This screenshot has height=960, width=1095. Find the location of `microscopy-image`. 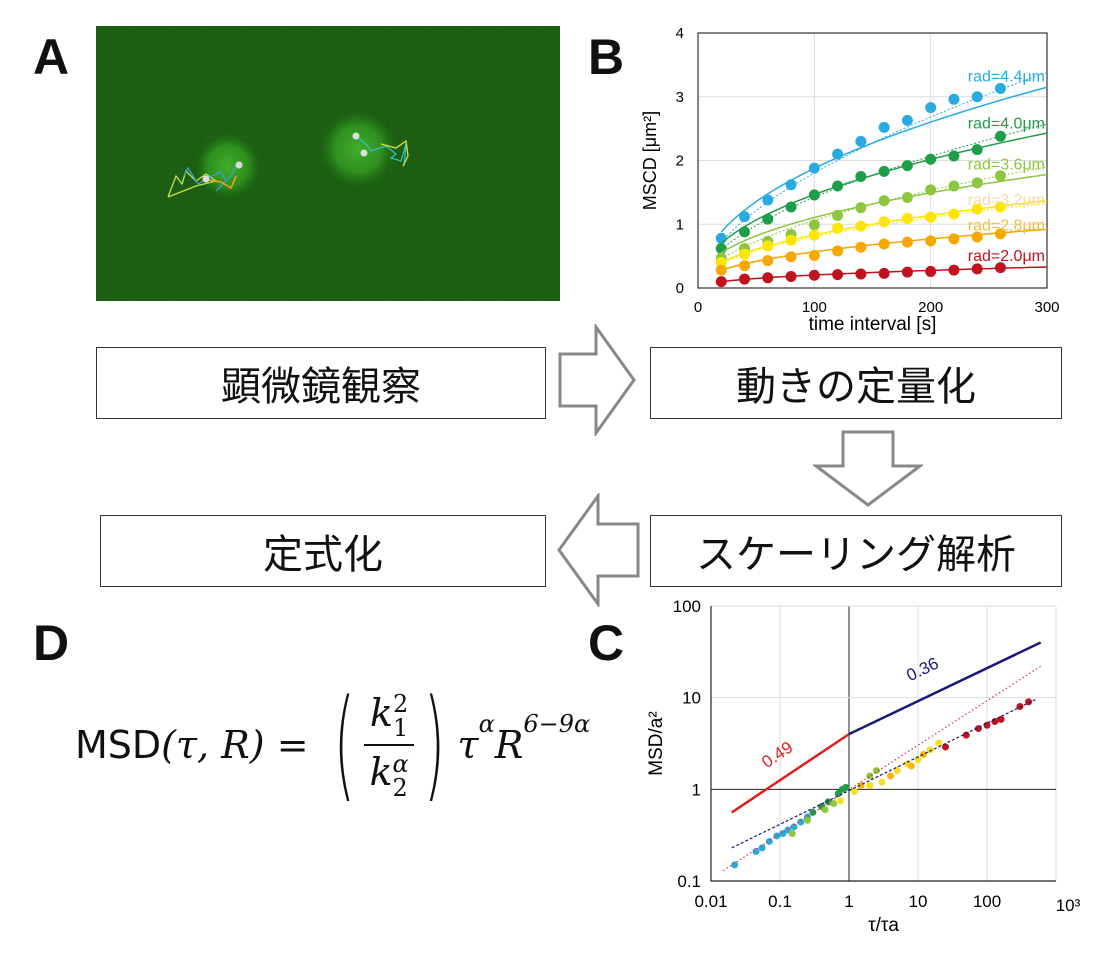

microscopy-image is located at coordinates (328, 163).